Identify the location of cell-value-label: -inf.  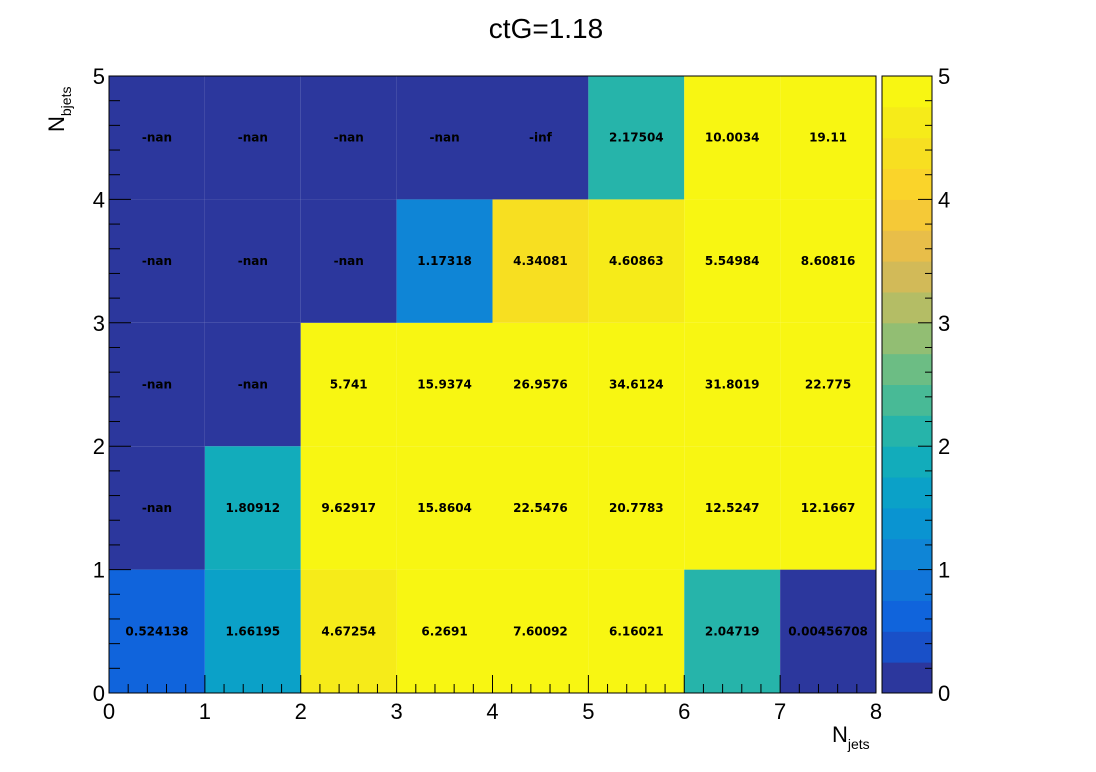
(541, 138).